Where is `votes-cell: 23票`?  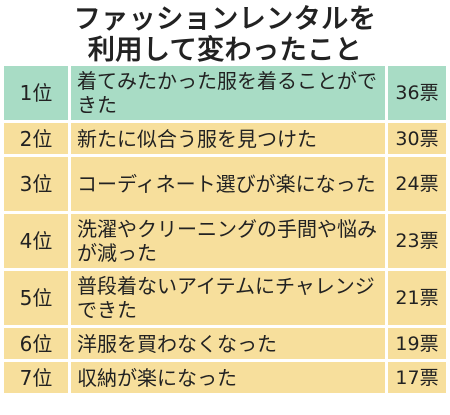 votes-cell: 23票 is located at coordinates (417, 241).